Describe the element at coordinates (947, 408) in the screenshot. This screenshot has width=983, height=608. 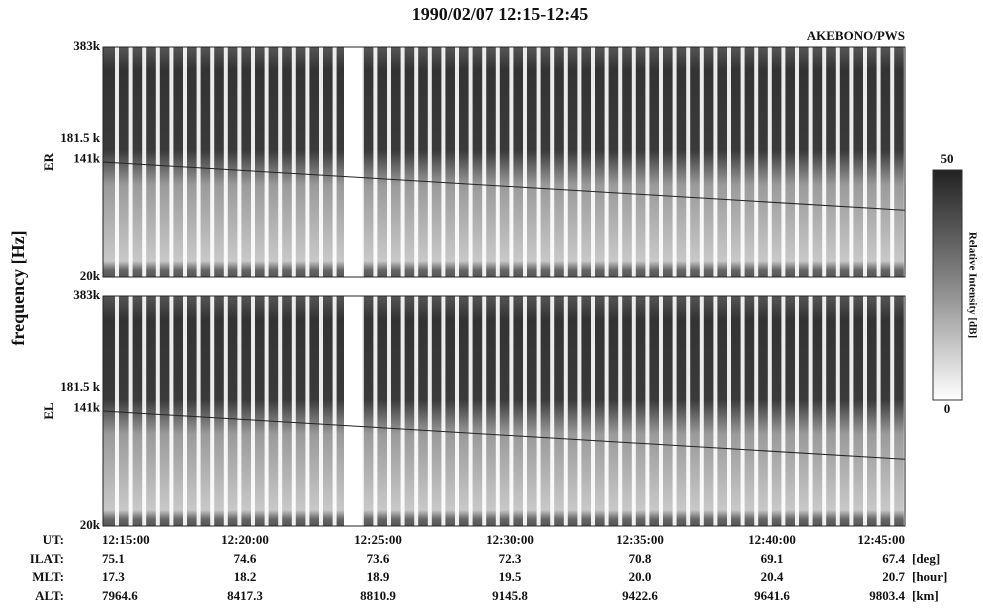
I see `colorbar-min: 0` at that location.